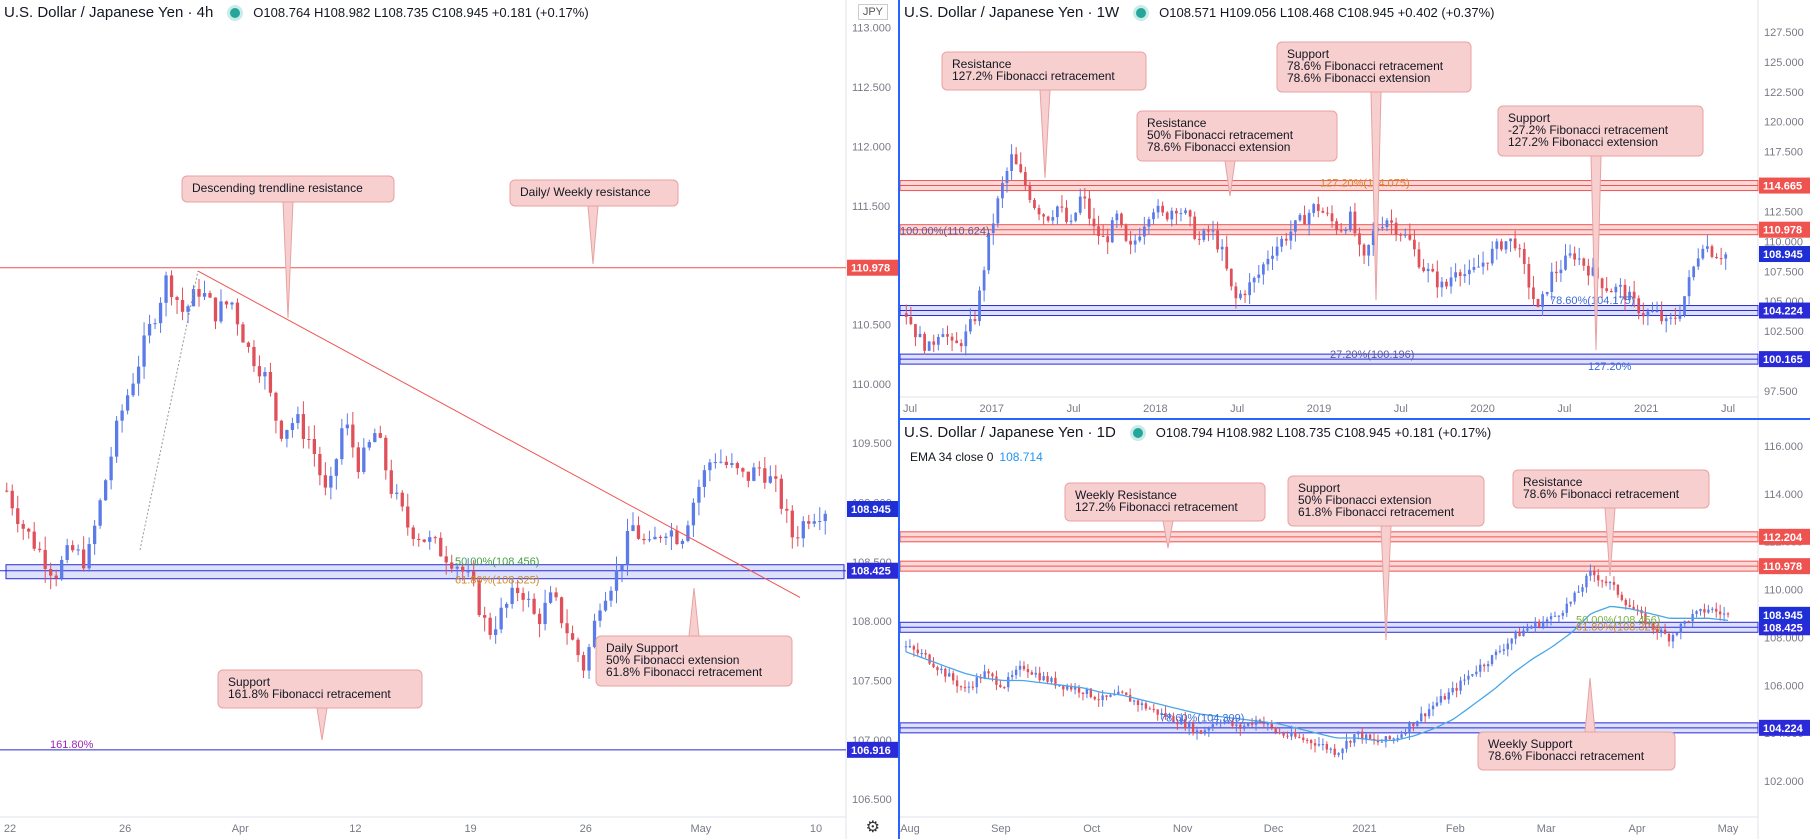 The height and width of the screenshot is (839, 1810). I want to click on level-price-label: 112.204, so click(1783, 538).